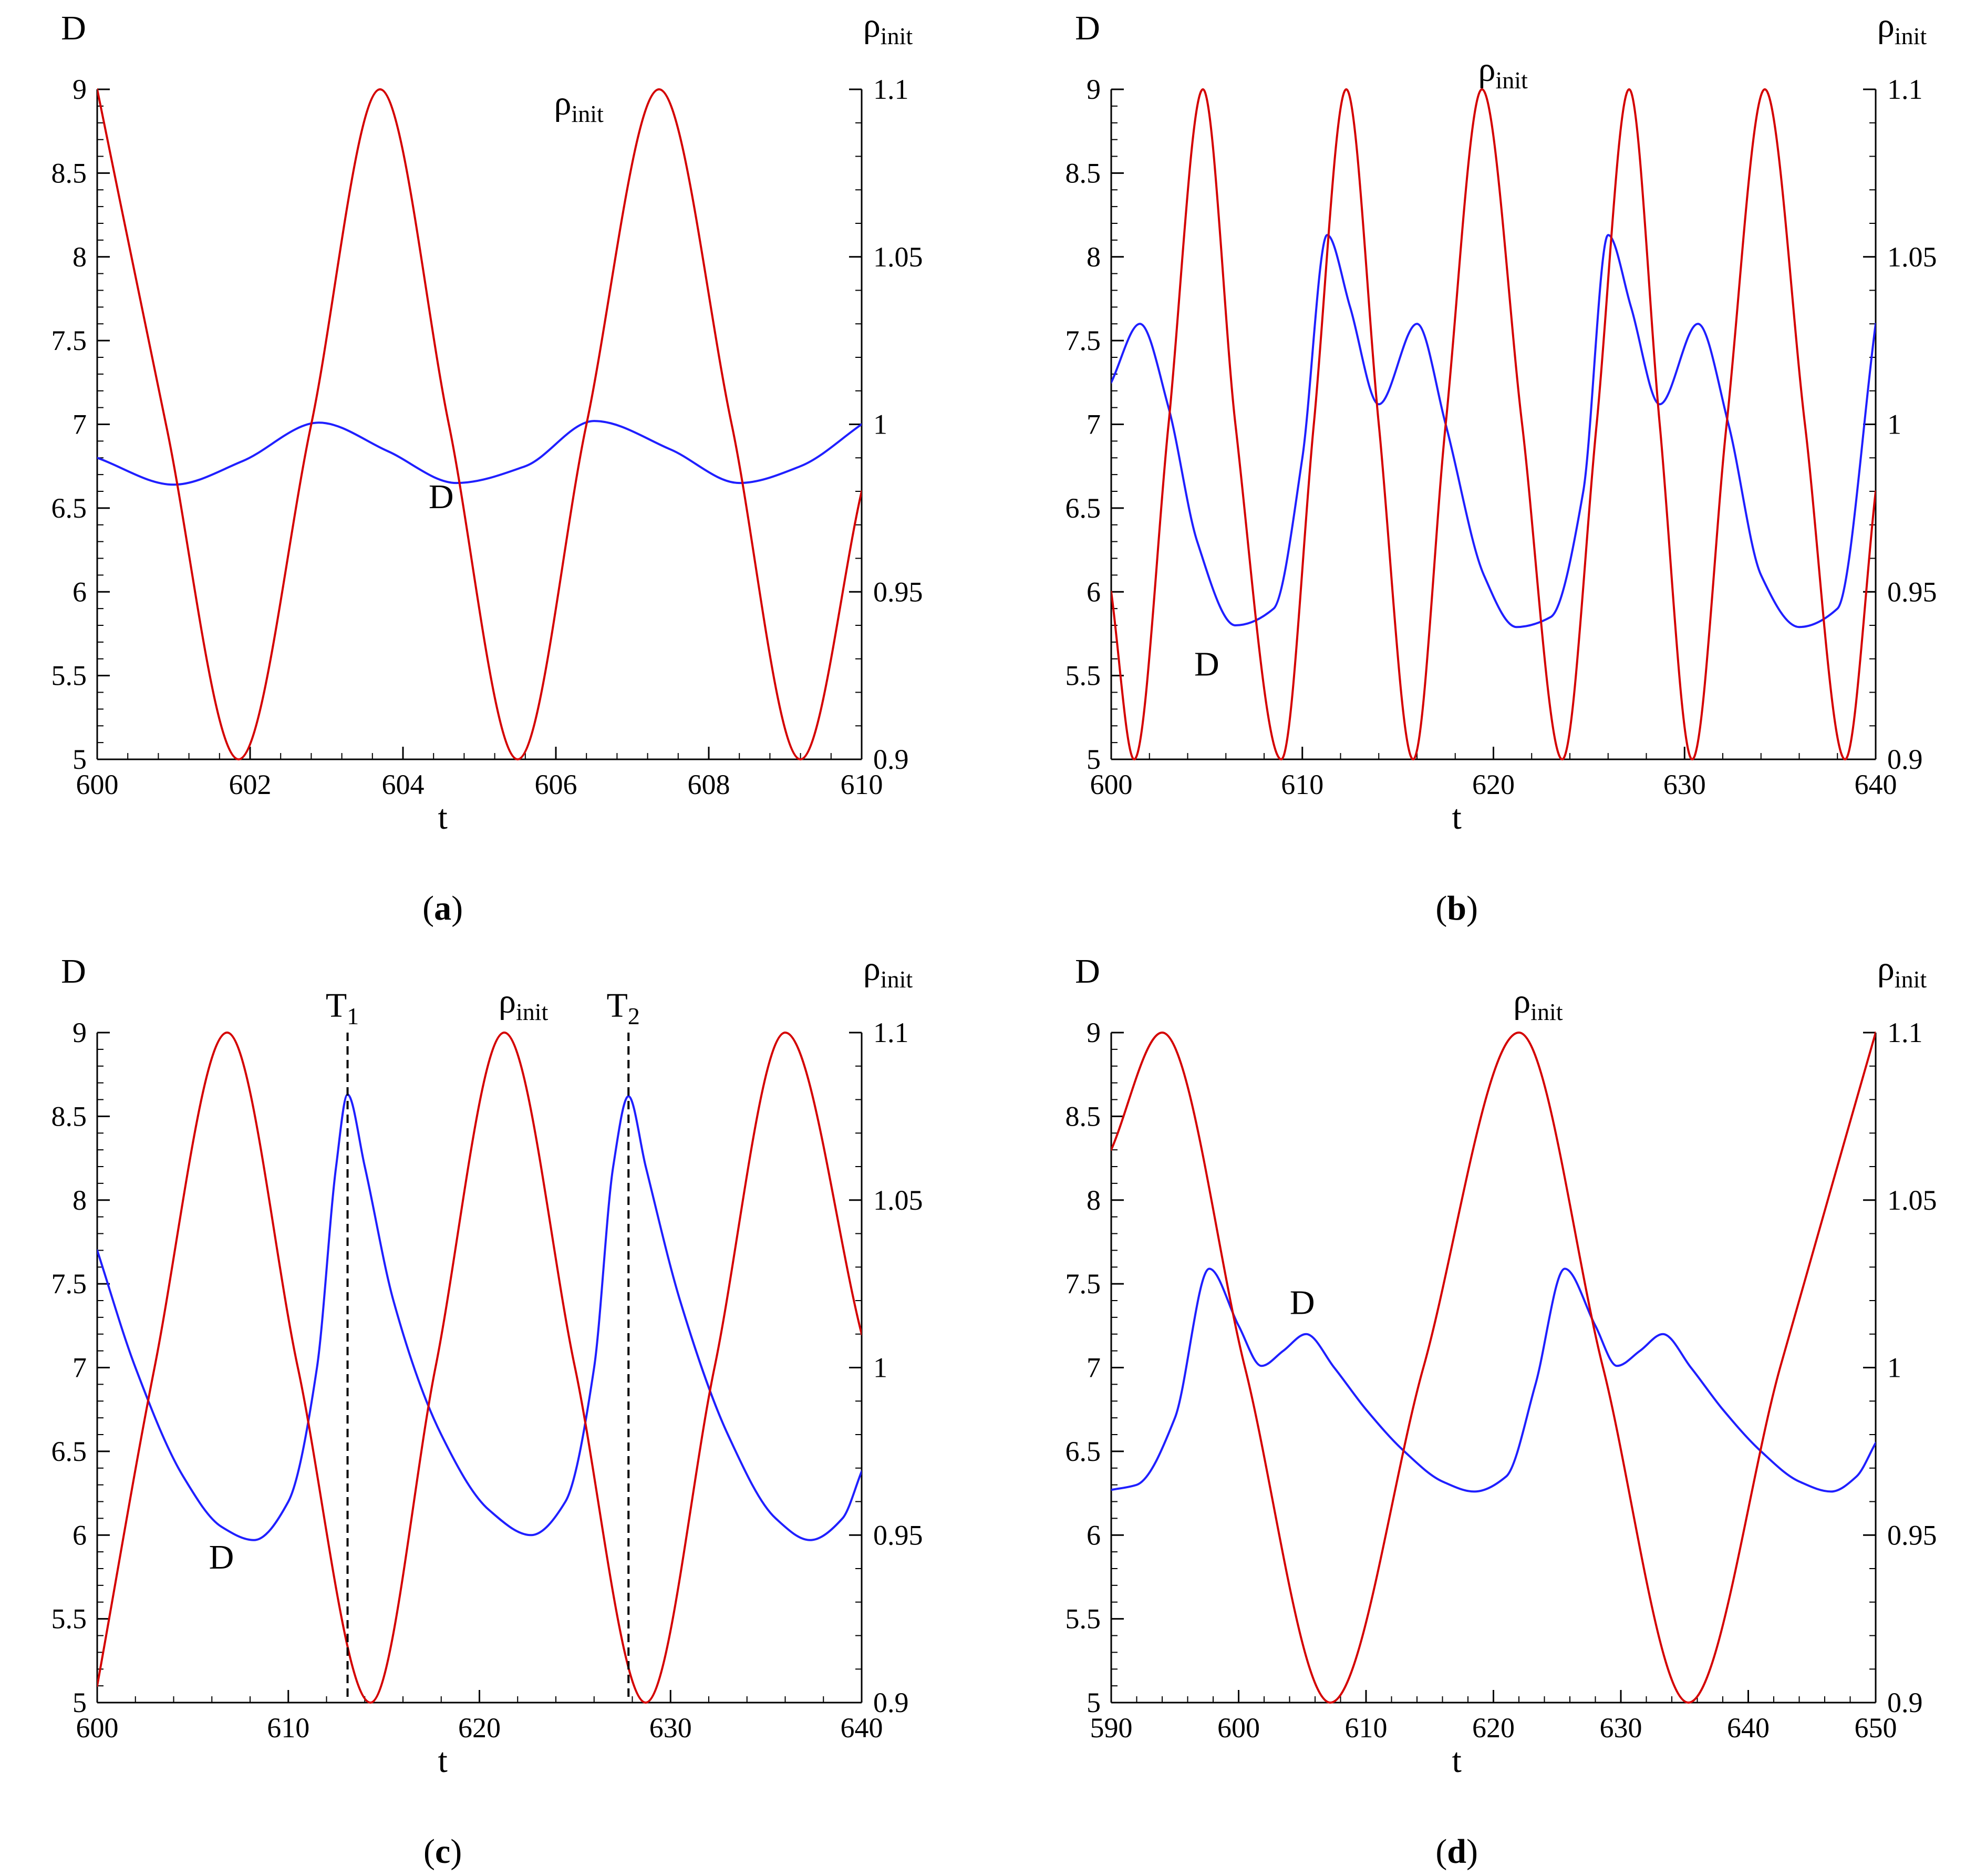 This screenshot has height=1876, width=1986. Describe the element at coordinates (556, 785) in the screenshot. I see `x-tick-label: 606` at that location.